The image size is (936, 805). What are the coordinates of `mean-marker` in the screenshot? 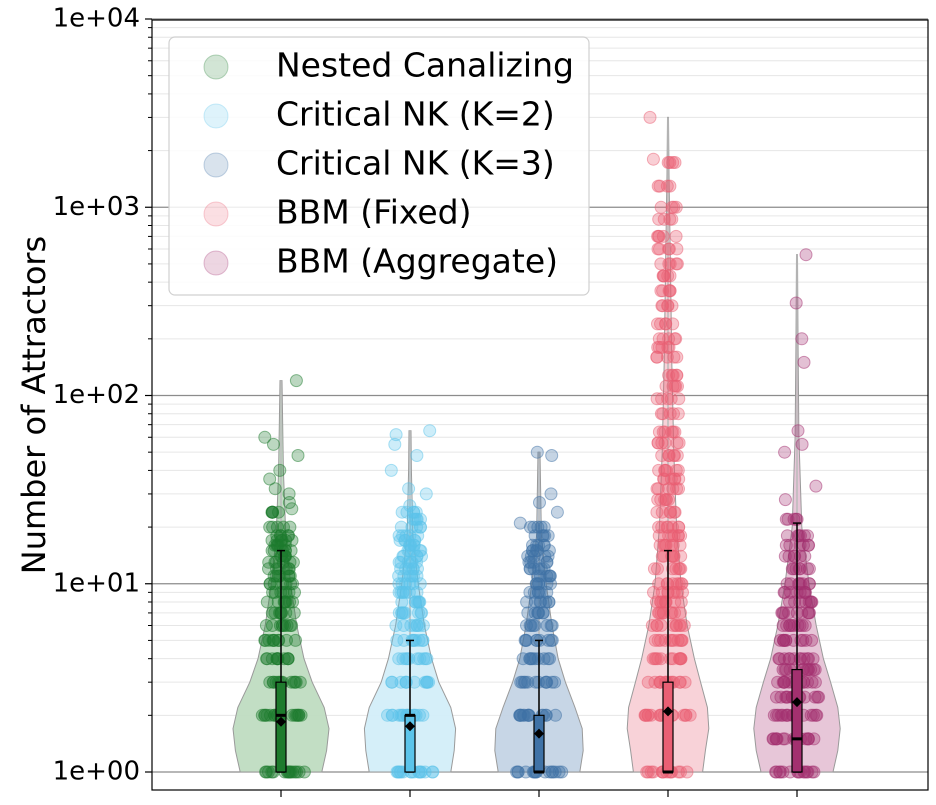 It's located at (410, 726).